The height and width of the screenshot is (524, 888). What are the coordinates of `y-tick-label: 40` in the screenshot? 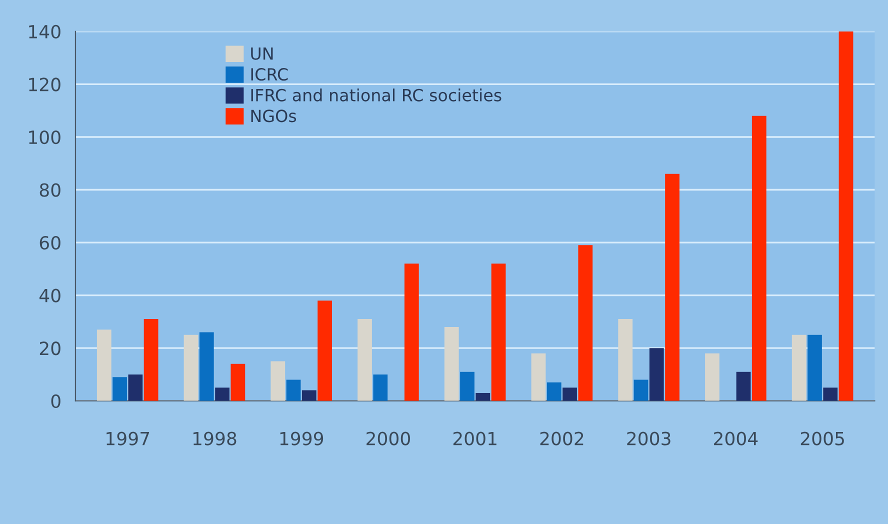 It's located at (50, 295).